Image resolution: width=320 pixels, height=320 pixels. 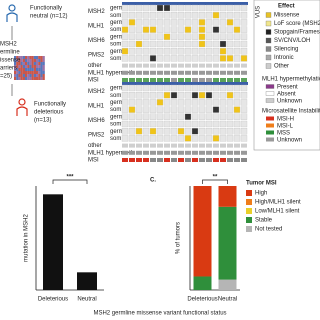 What do you see at coordinates (284, 58) in the screenshot?
I see `legend-label: Intronic` at bounding box center [284, 58].